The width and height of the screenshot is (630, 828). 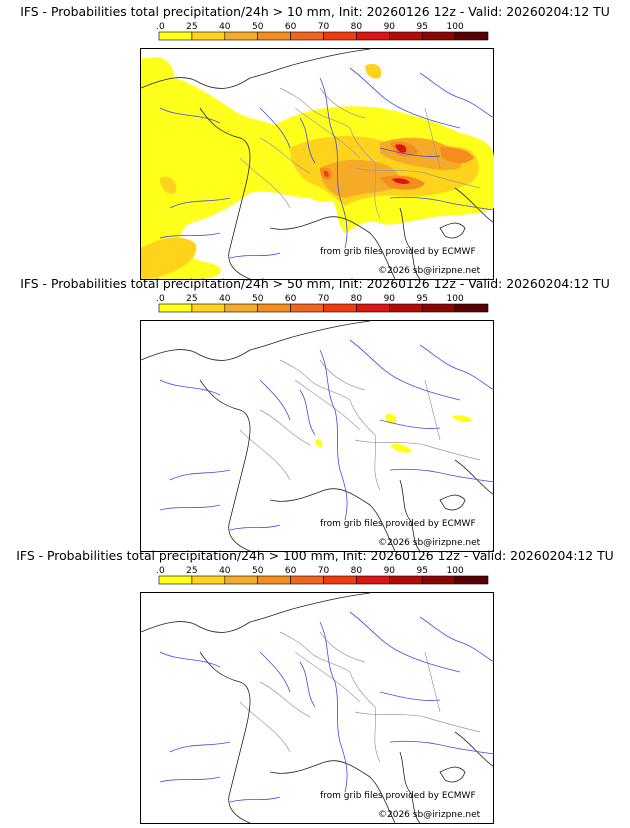 What do you see at coordinates (393, 433) in the screenshot?
I see `precip-shading` at bounding box center [393, 433].